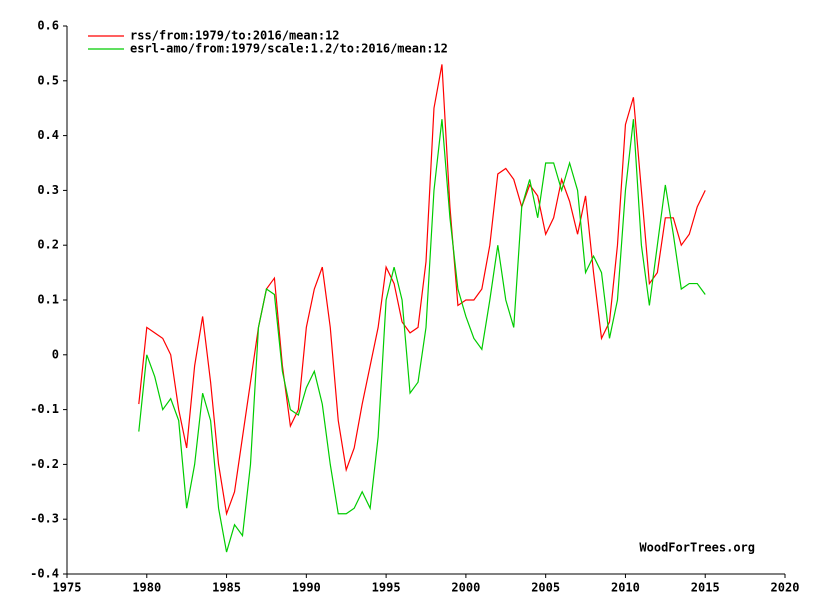 Image resolution: width=819 pixels, height=610 pixels. Describe the element at coordinates (306, 588) in the screenshot. I see `x-tick-label: 1990` at that location.